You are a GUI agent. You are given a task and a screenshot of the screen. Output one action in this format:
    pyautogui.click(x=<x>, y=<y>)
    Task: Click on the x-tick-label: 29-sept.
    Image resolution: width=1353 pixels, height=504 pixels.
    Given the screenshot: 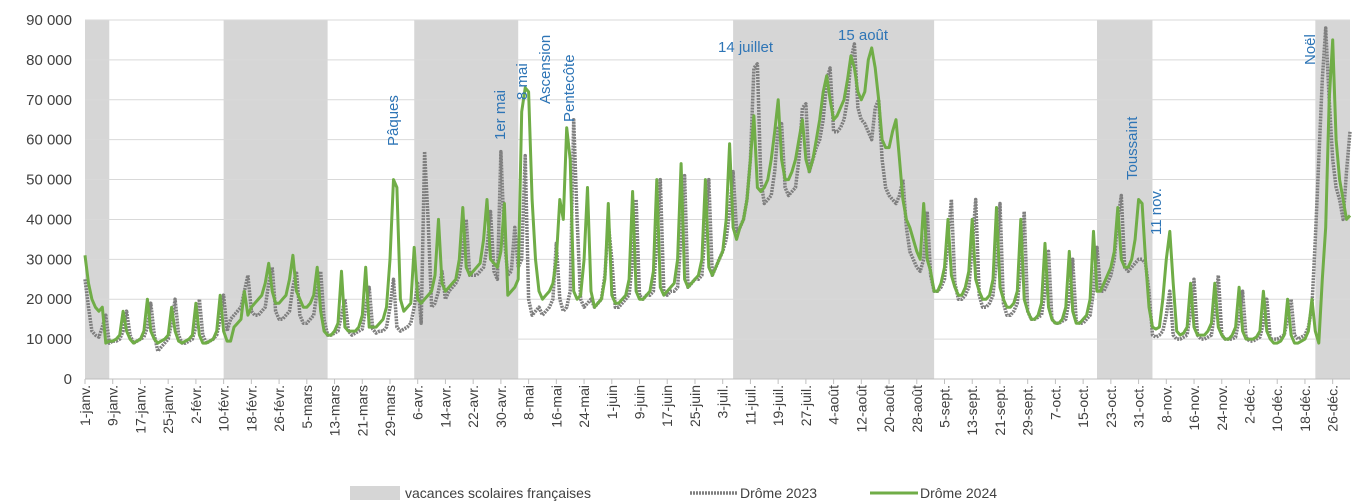 What is the action you would take?
    pyautogui.click(x=1028, y=410)
    